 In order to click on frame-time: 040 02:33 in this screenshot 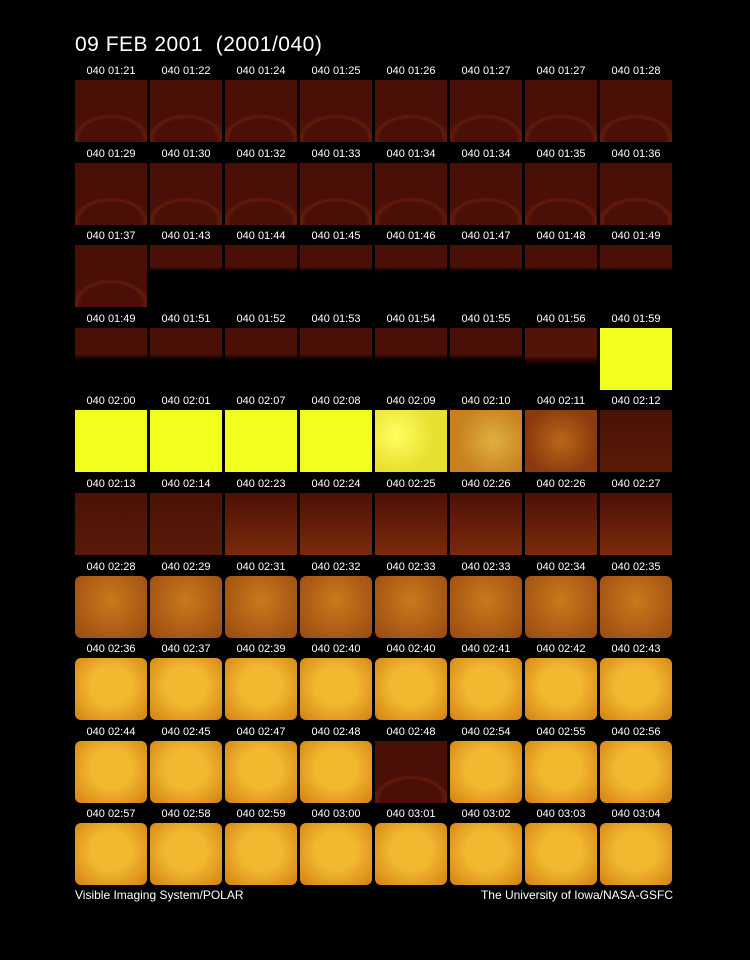, I will do `click(486, 566)`.